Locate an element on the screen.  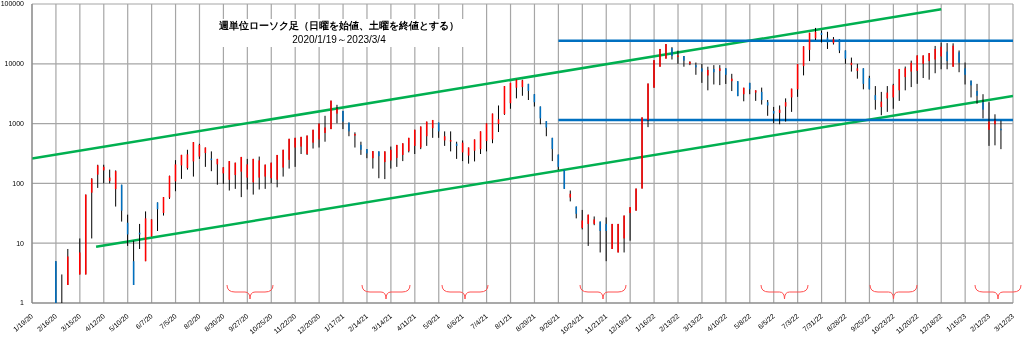
text: 2020/1/19～2023/3/4 is located at coordinates (339, 40).